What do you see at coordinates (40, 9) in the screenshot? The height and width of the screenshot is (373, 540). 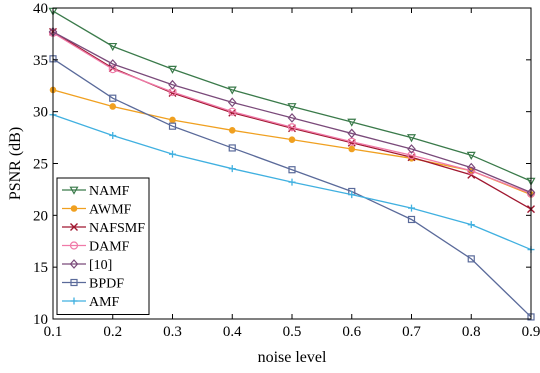 I see `y-tick-label: 40` at bounding box center [40, 9].